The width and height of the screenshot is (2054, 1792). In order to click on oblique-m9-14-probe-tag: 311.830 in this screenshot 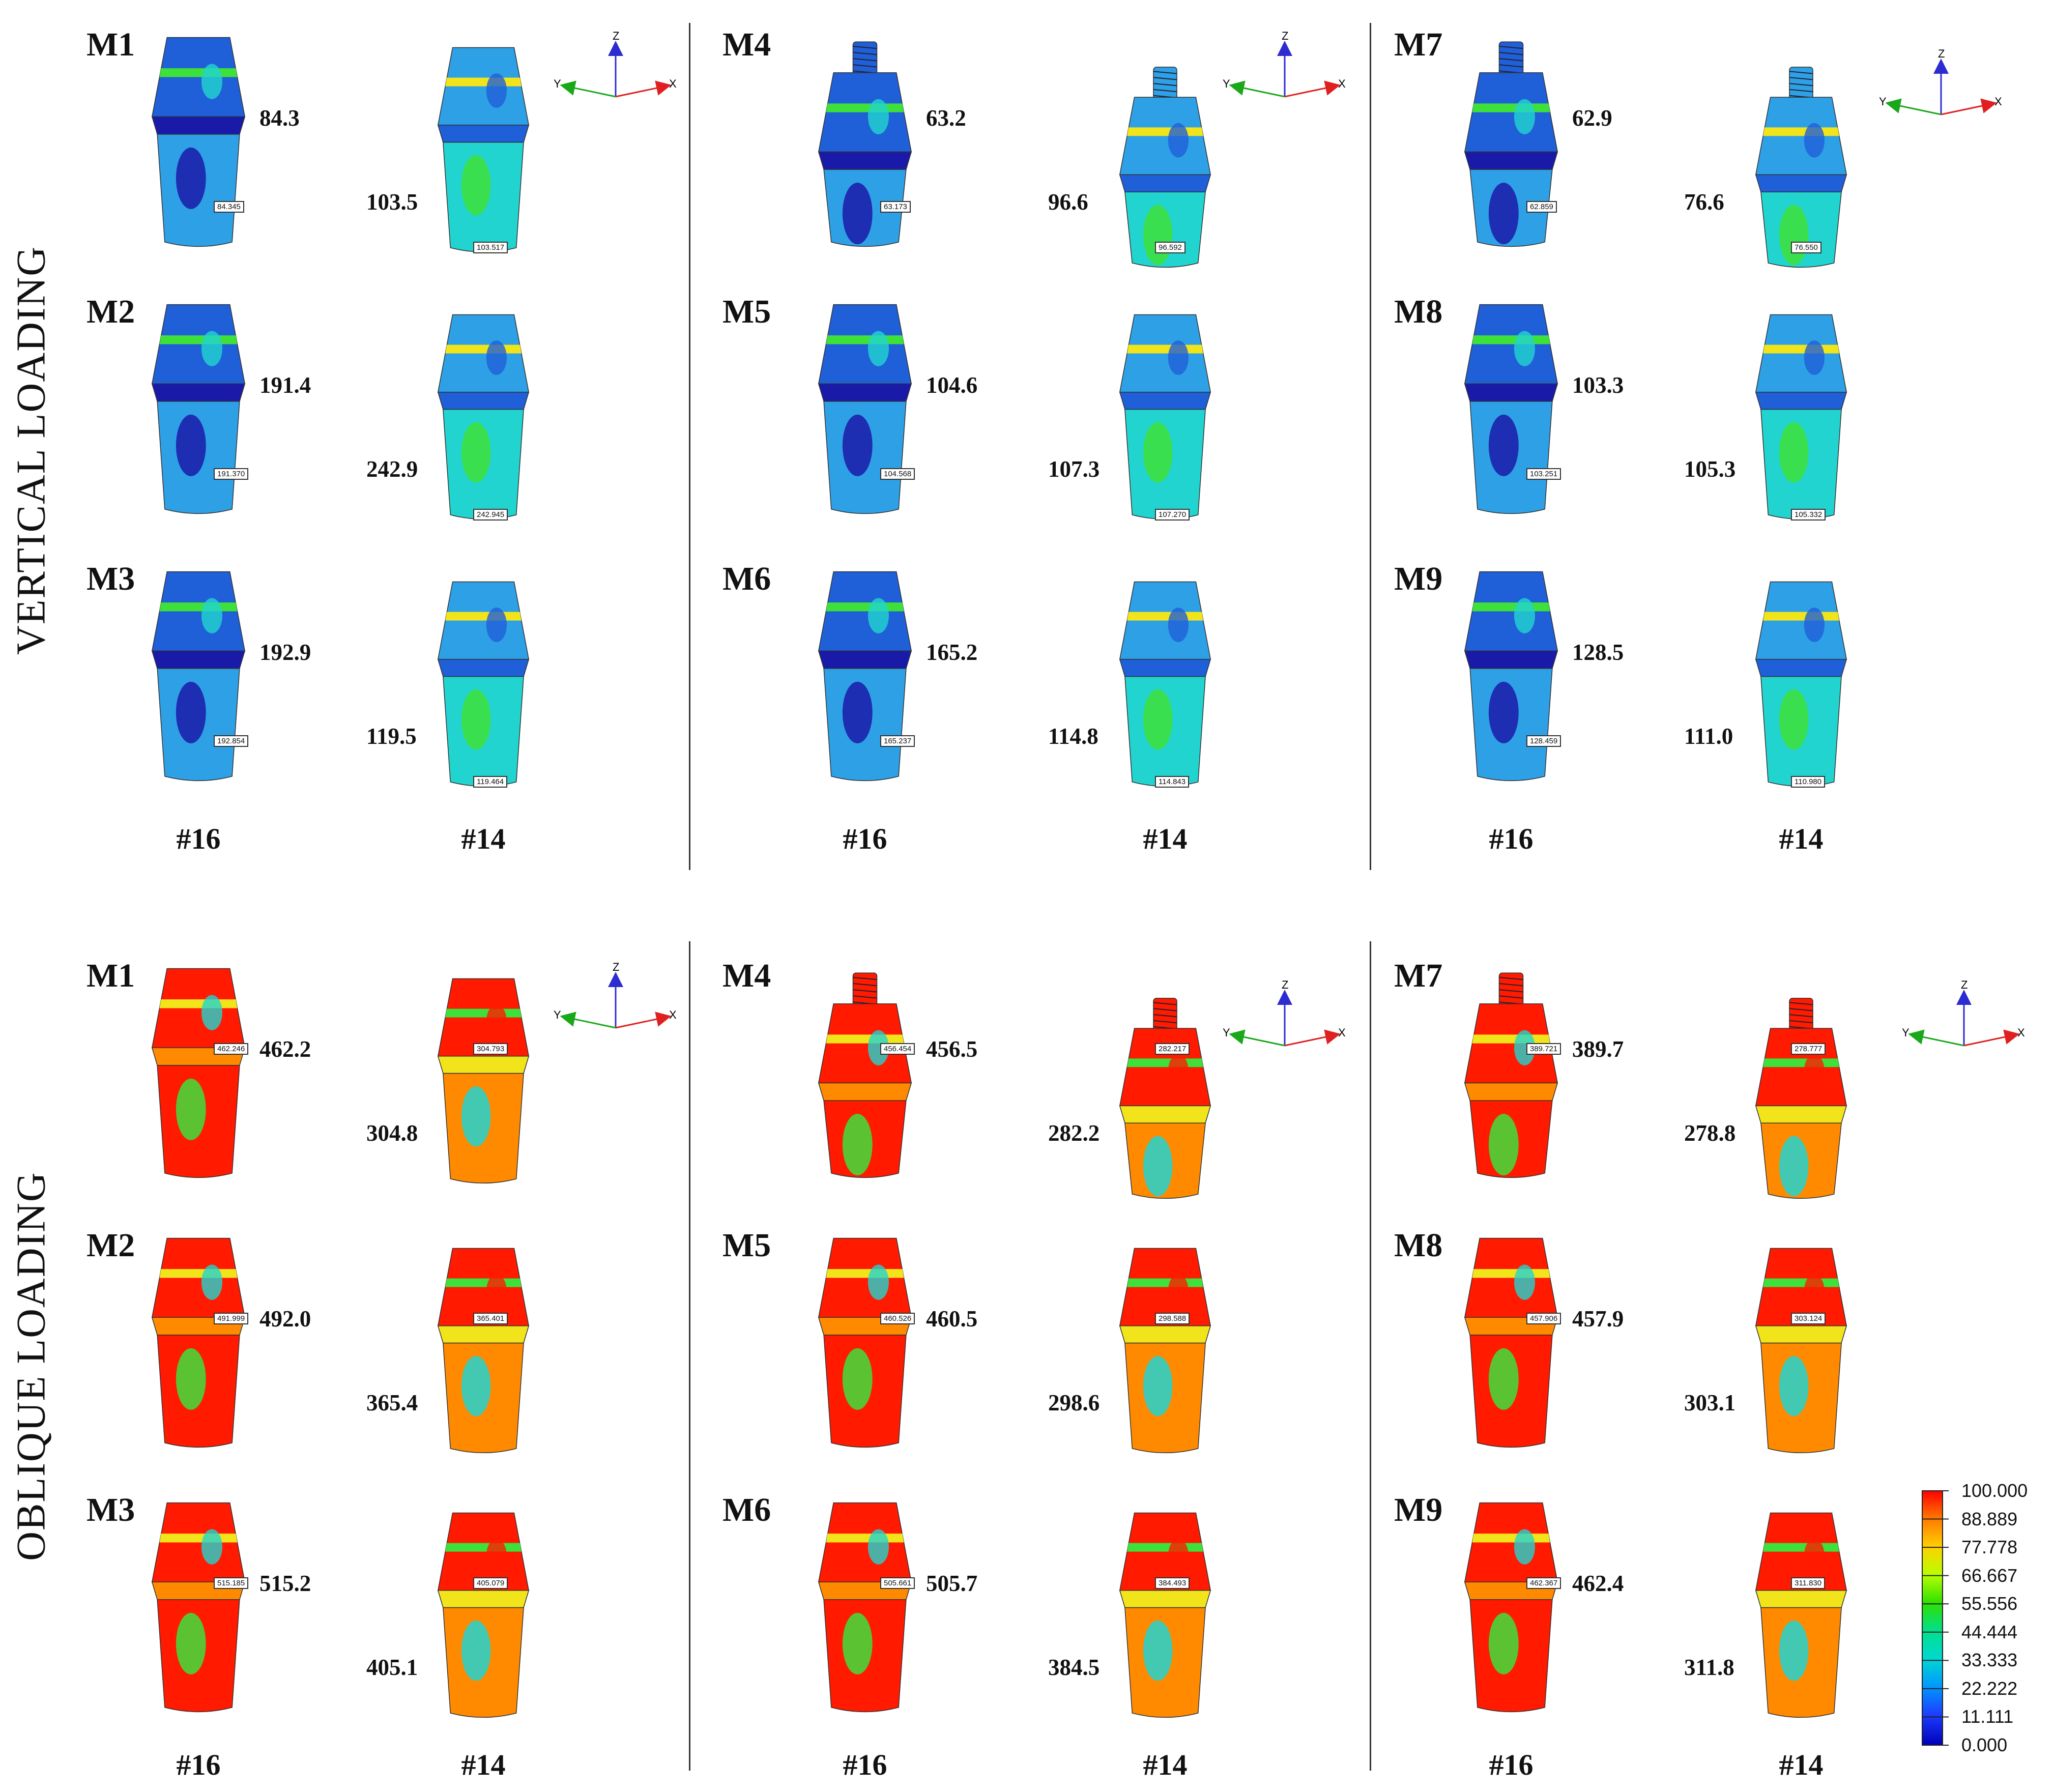, I will do `click(1809, 1583)`.